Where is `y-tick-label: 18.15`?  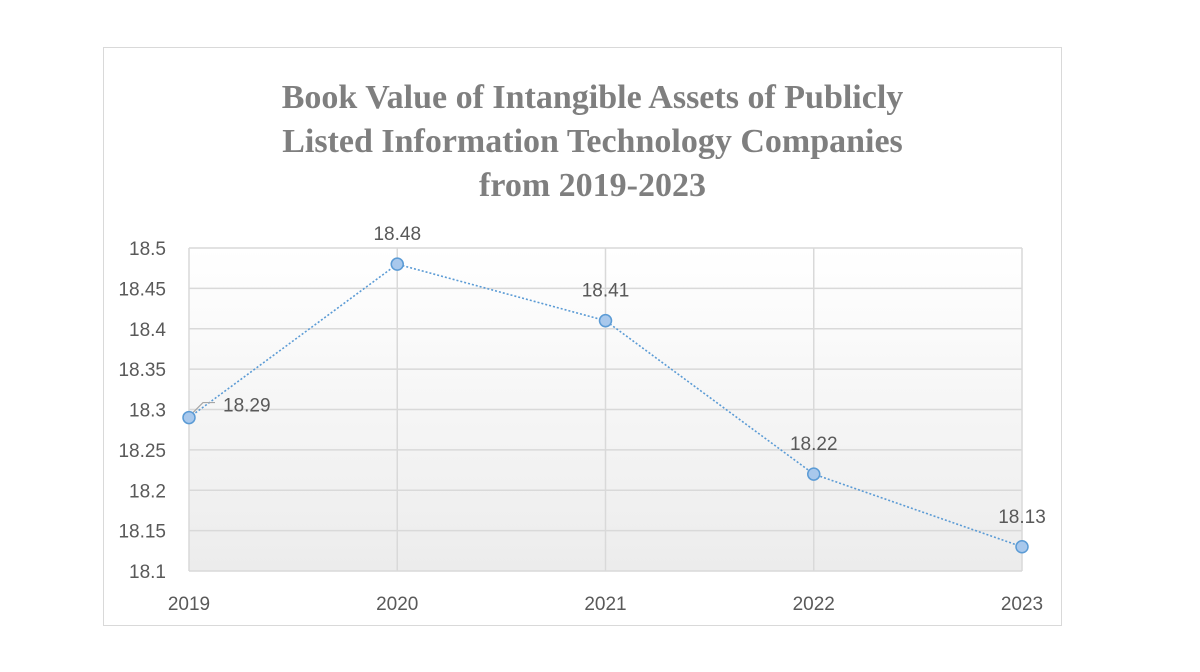 y-tick-label: 18.15 is located at coordinates (142, 532).